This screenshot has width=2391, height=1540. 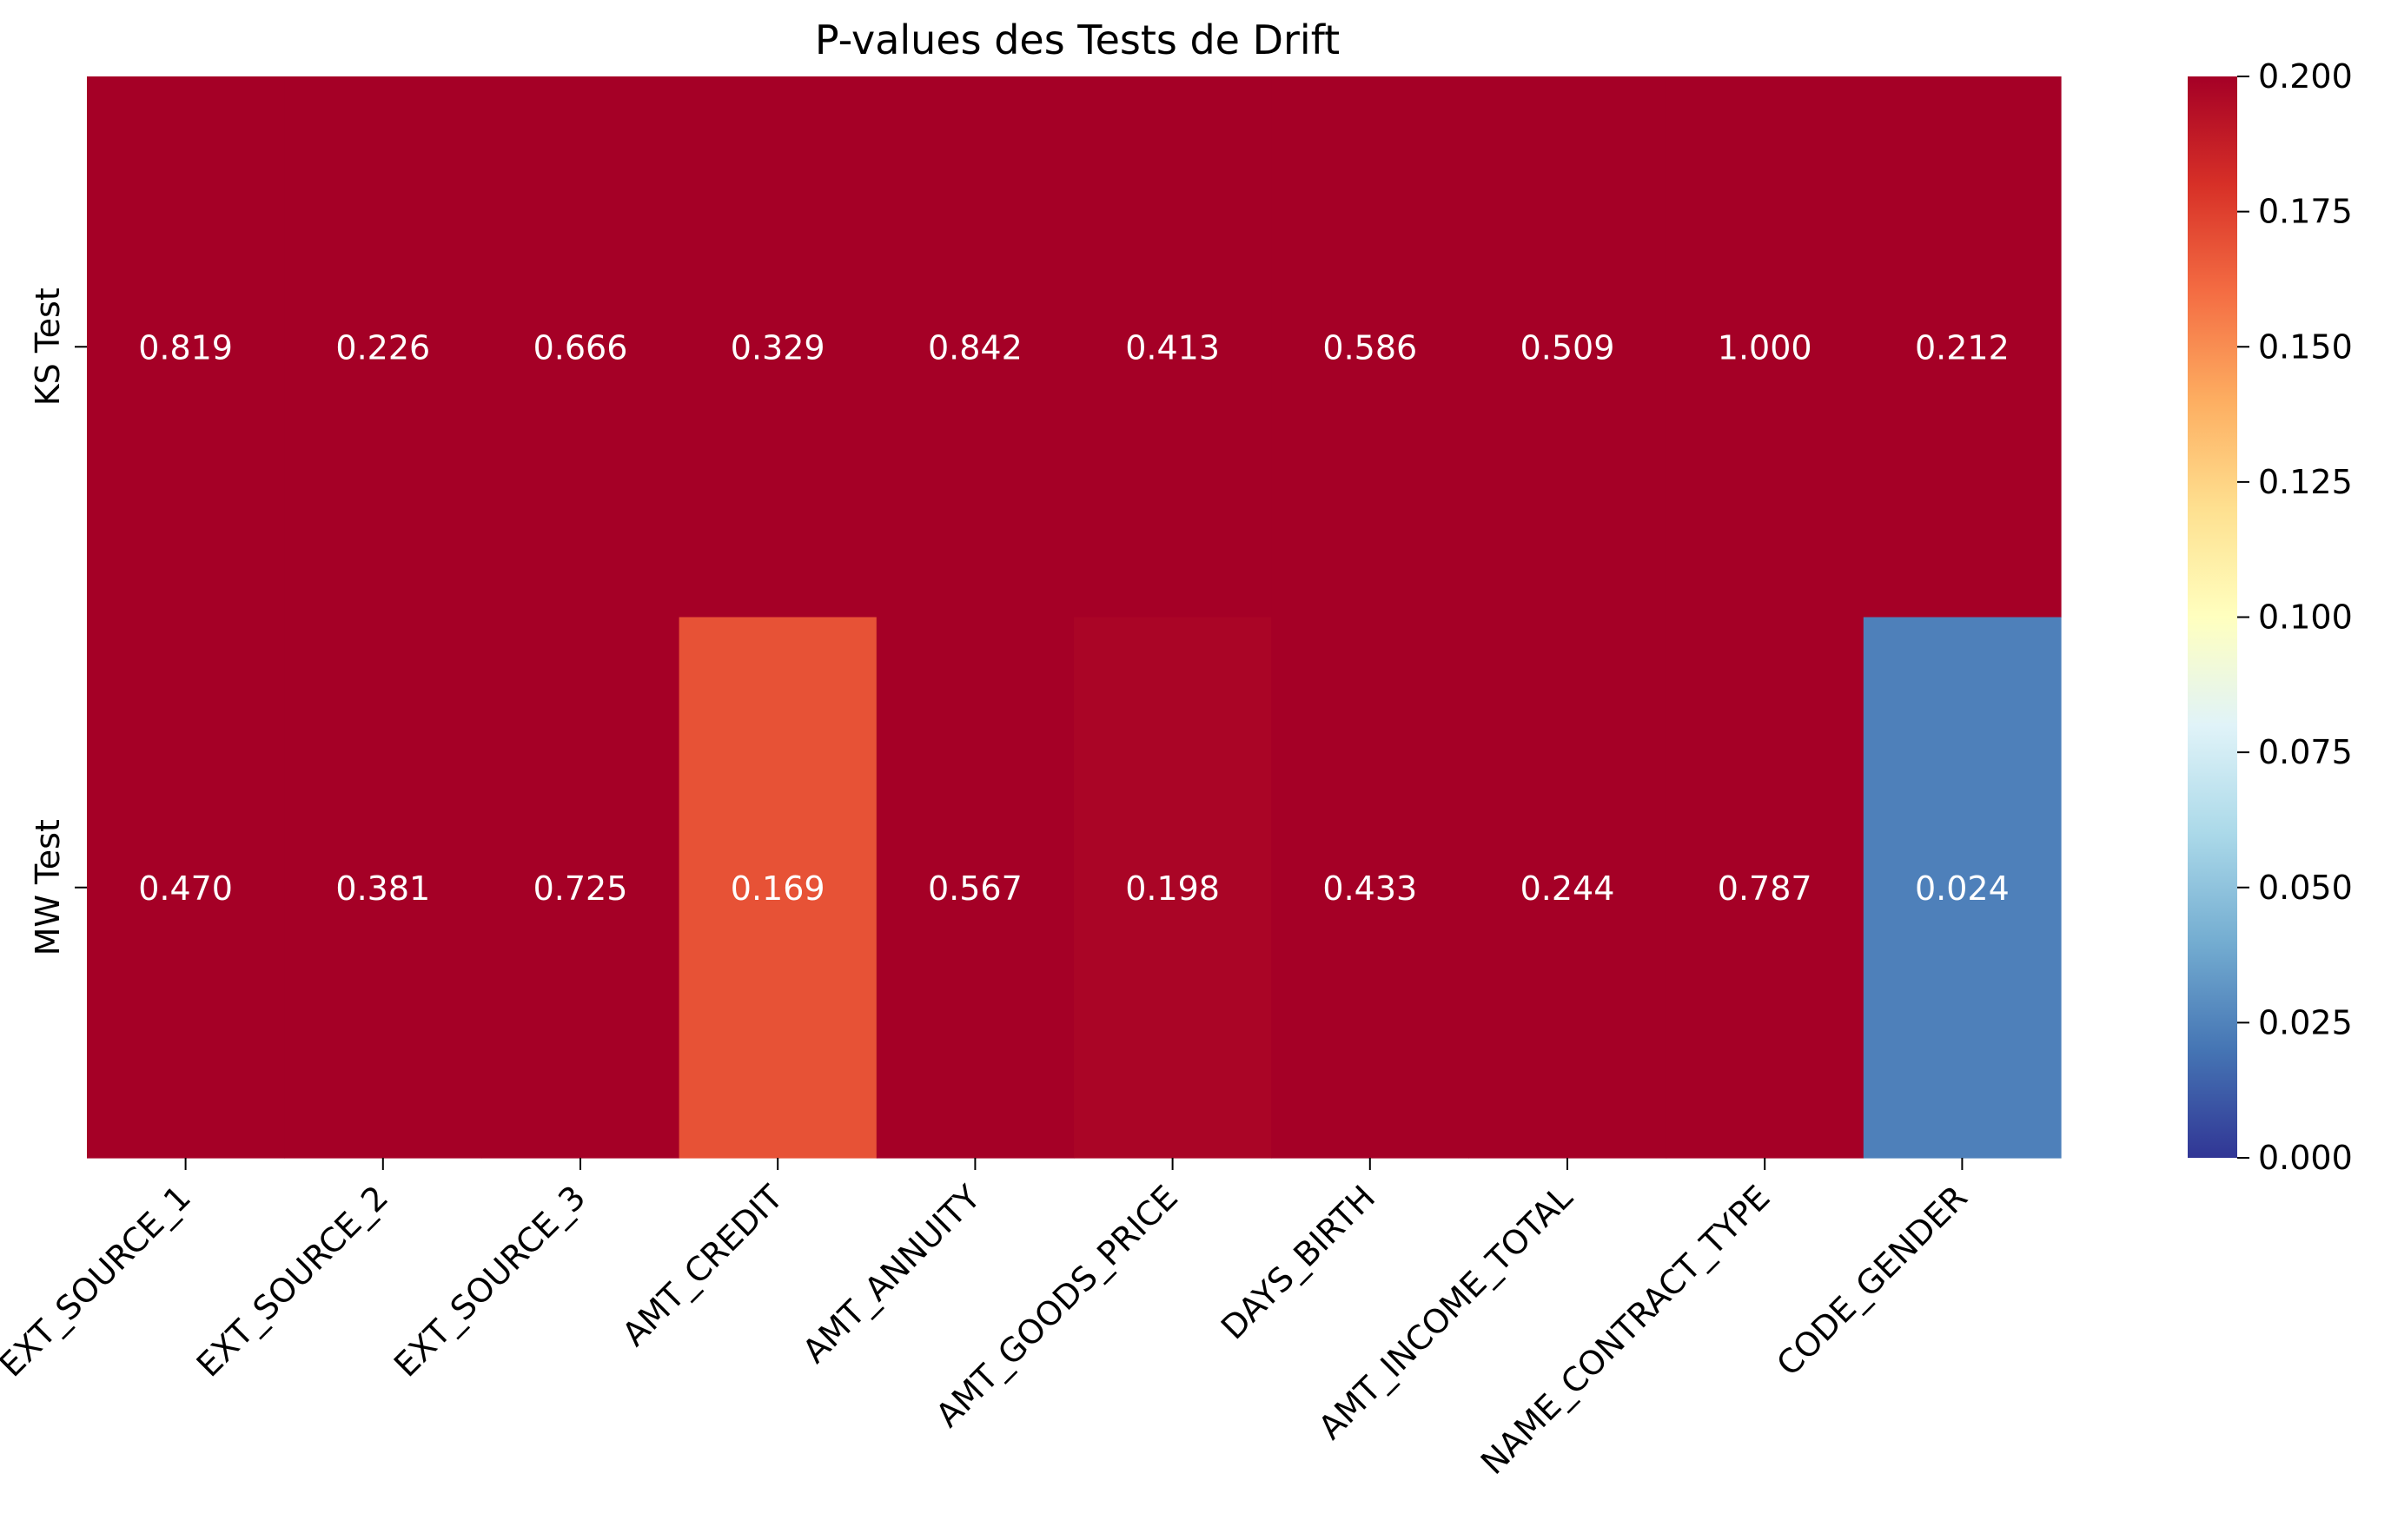 I want to click on x-tick-label: EXT_SOURCE_1, so click(x=99, y=1281).